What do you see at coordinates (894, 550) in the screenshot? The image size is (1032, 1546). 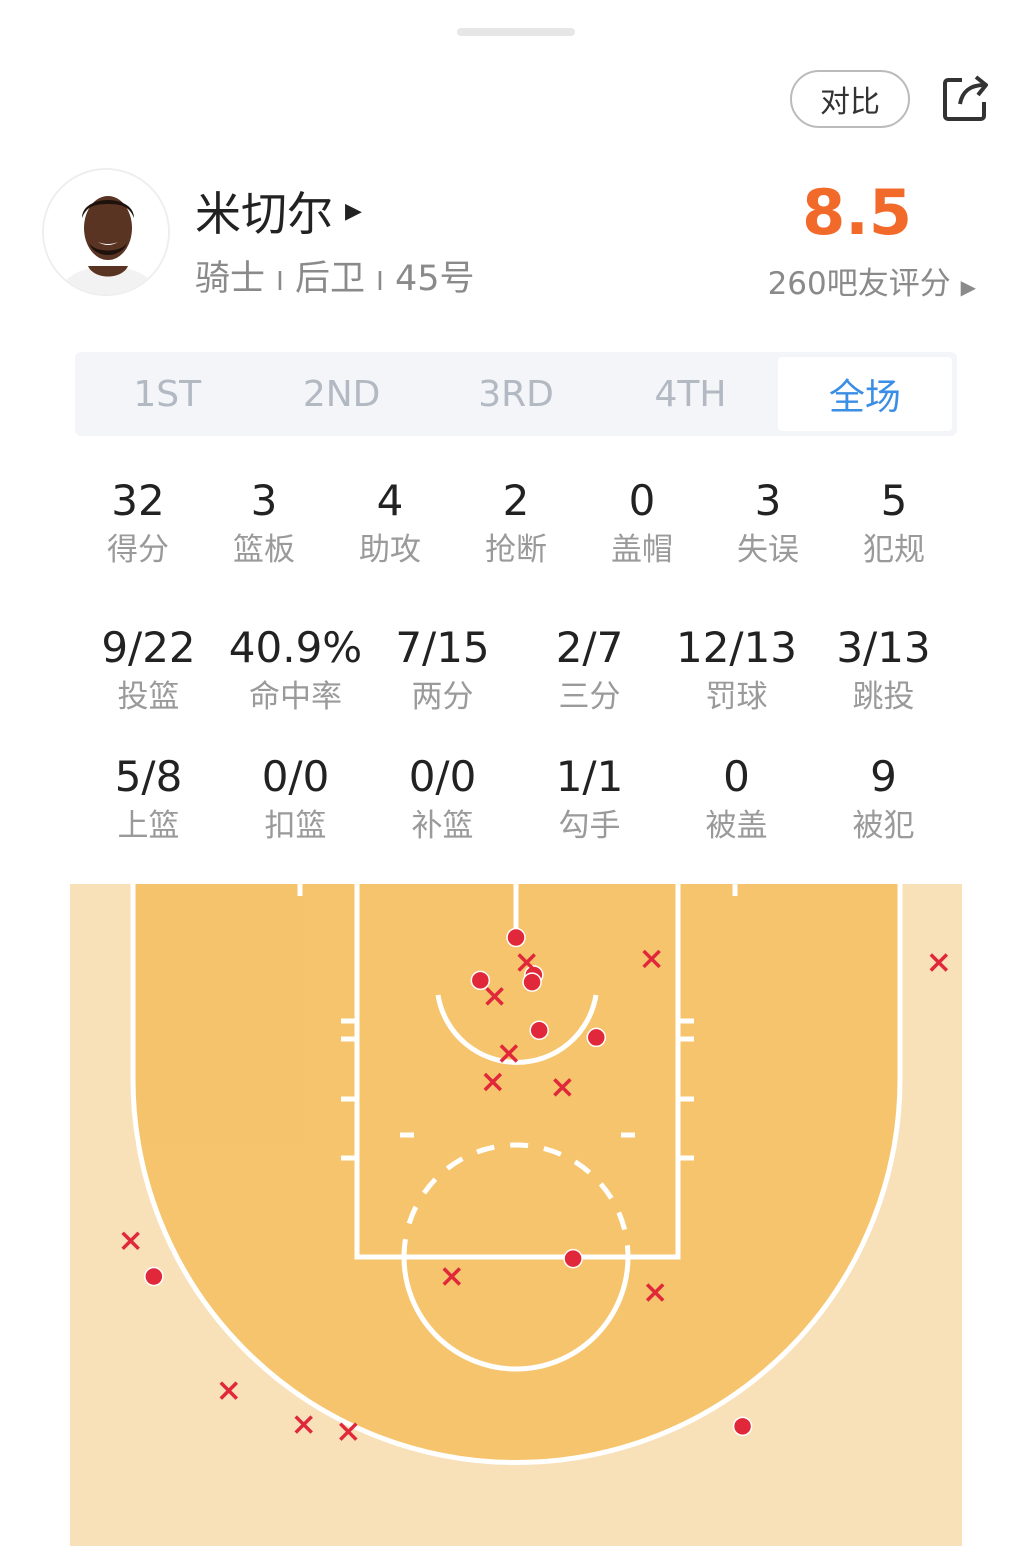 I see `stat-label: 犯规` at bounding box center [894, 550].